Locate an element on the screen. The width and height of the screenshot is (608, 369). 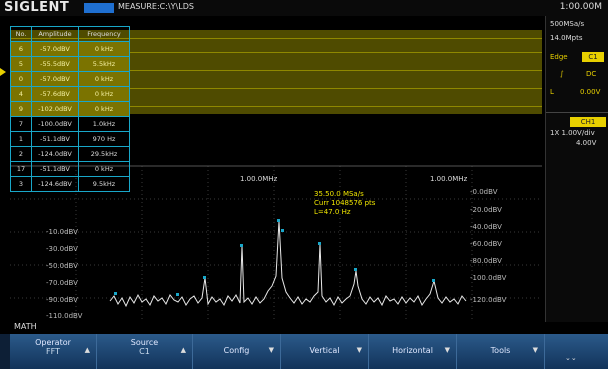
trigger-source-badge: C1 is located at coordinates (593, 57).